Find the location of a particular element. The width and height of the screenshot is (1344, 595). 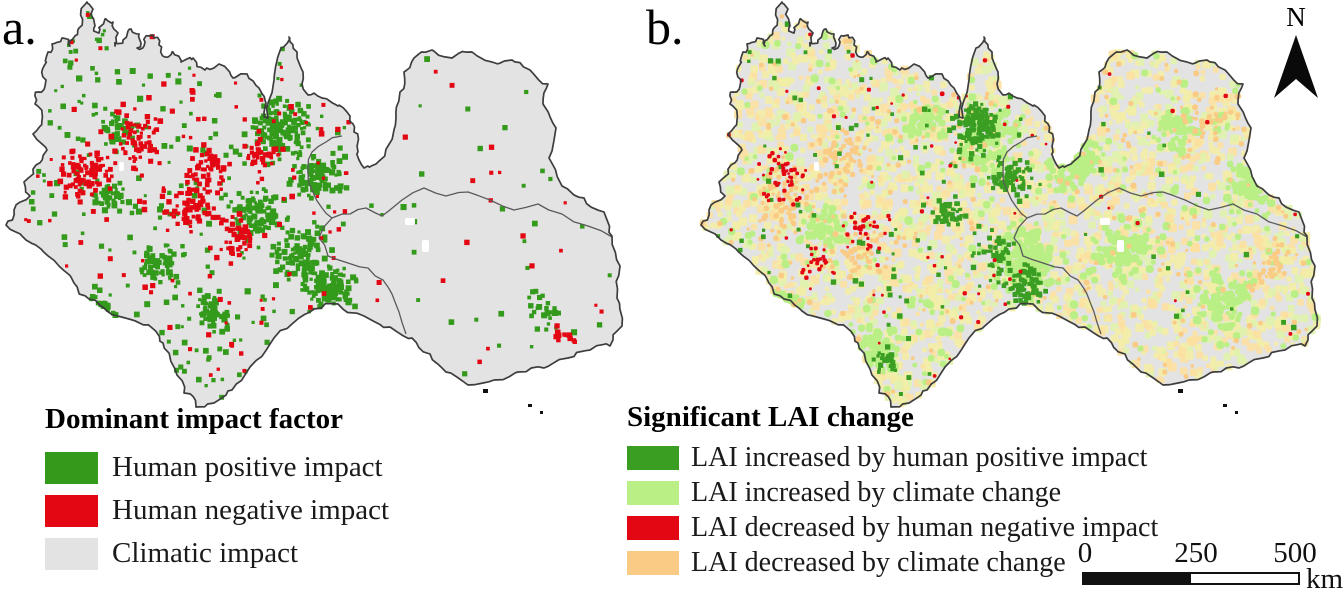

legend-item: Human negative impact is located at coordinates (245, 510).